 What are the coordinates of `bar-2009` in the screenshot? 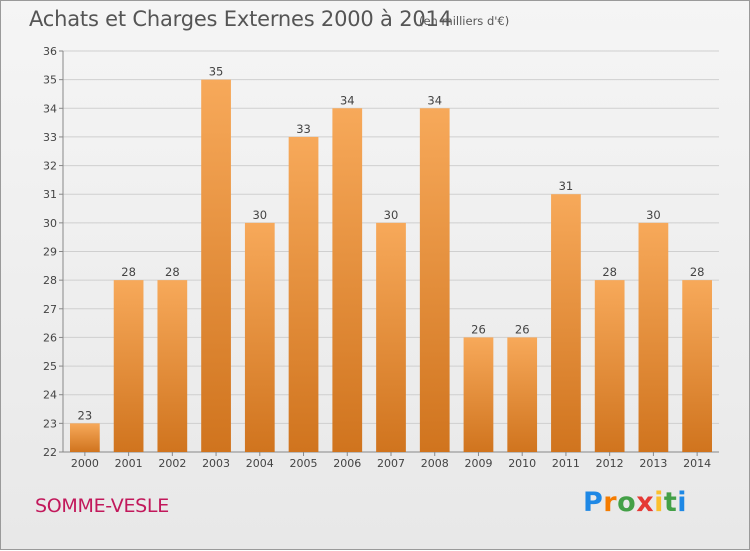 It's located at (478, 394).